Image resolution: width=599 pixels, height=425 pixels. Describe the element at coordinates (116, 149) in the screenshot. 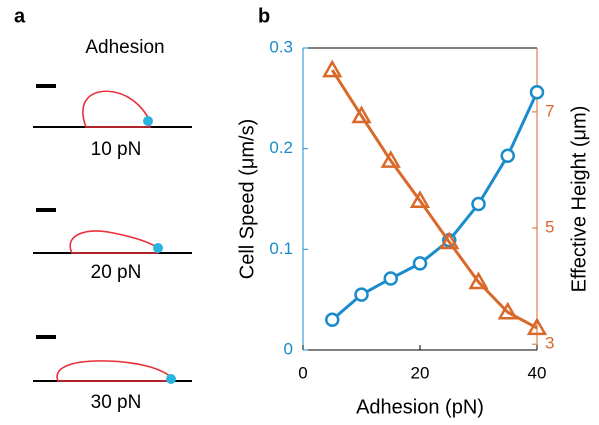

I see `diagram-label: 10 pN` at that location.